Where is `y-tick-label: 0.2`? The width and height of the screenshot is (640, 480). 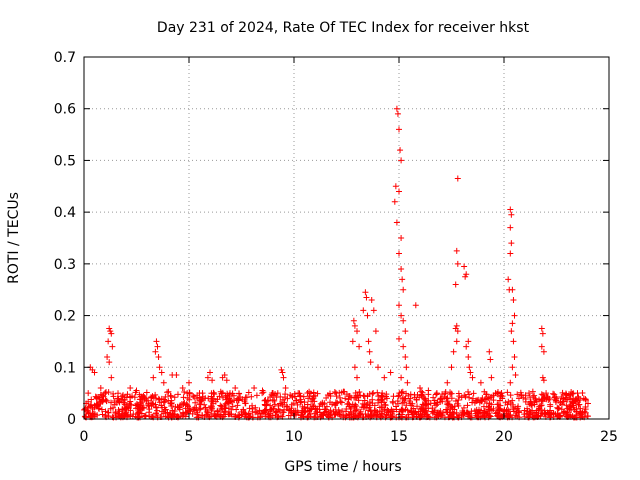 y-tick-label: 0.2 is located at coordinates (65, 317).